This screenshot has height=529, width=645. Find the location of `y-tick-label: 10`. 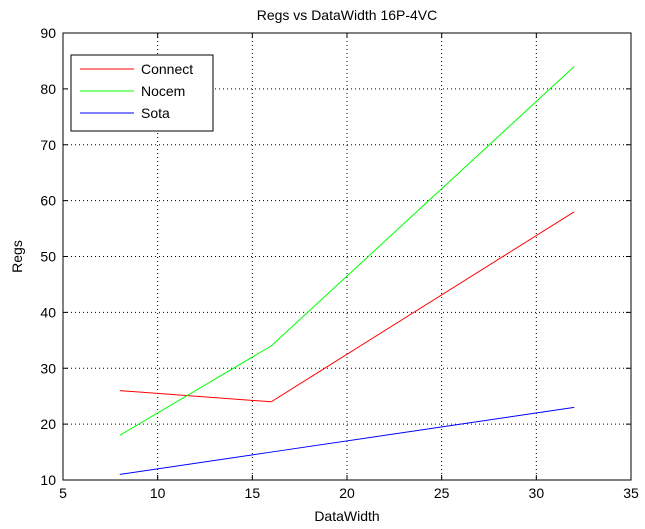

y-tick-label: 10 is located at coordinates (48, 480).